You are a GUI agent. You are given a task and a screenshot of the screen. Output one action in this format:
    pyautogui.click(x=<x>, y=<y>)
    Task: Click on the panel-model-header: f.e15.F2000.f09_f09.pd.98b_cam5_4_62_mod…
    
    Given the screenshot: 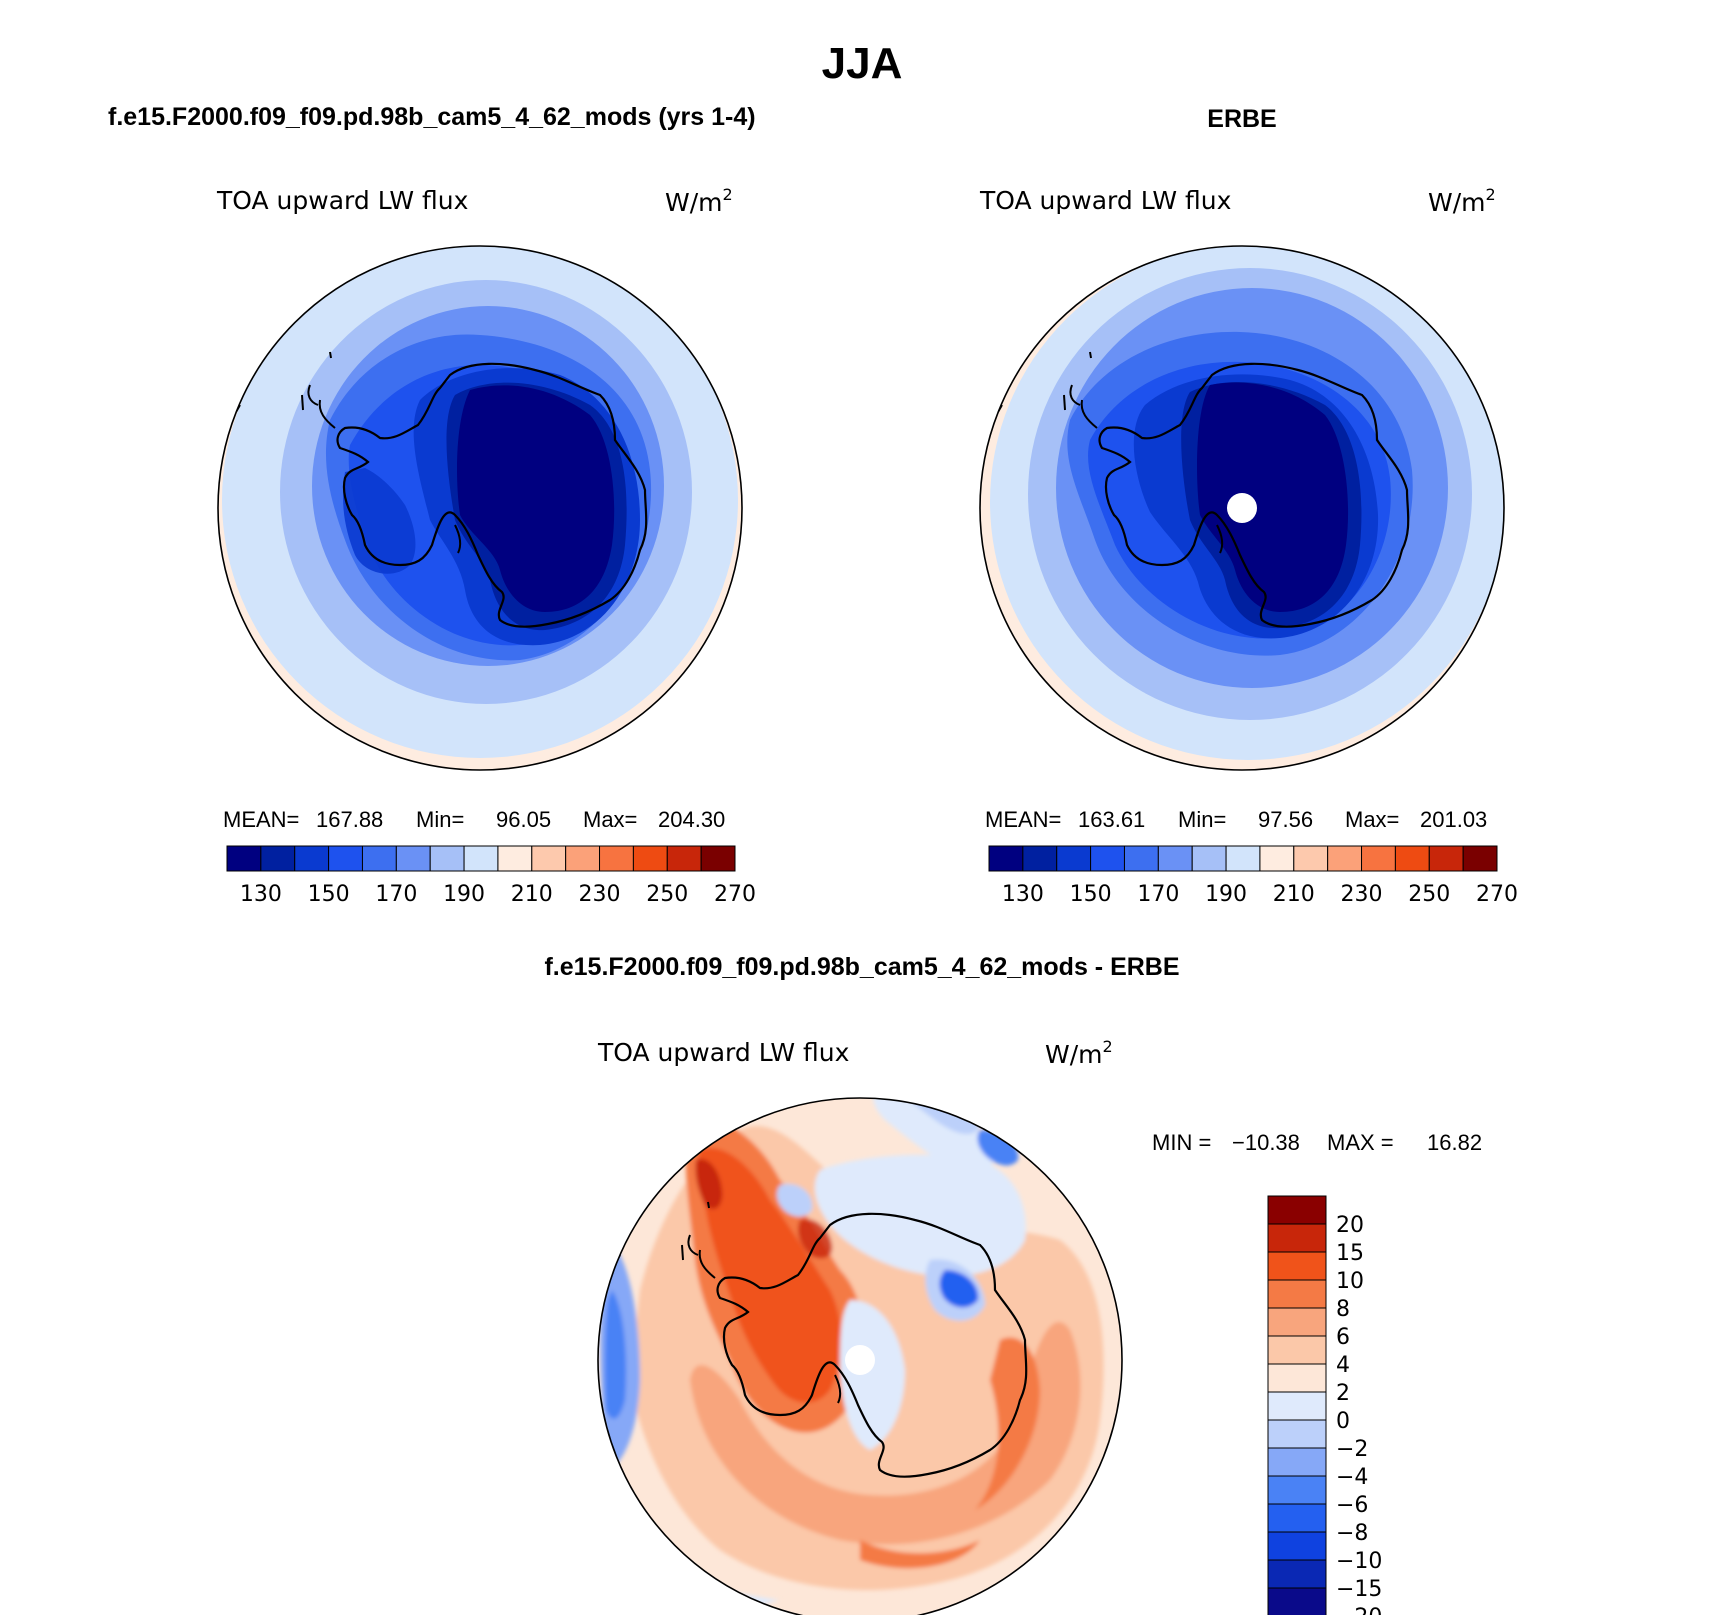 What is the action you would take?
    pyautogui.click(x=432, y=117)
    